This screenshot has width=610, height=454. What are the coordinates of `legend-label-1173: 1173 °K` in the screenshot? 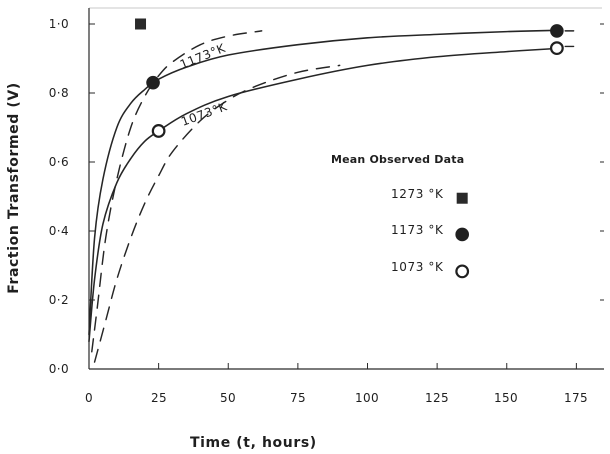 It's located at (417, 230).